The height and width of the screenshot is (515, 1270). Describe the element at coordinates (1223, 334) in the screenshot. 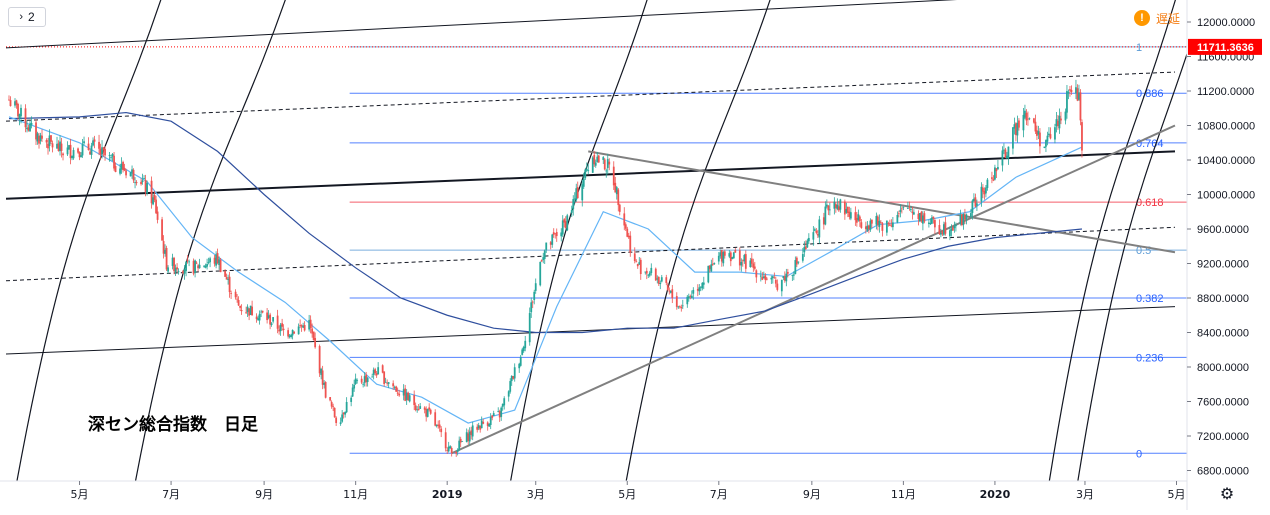

I see `y-tick-label: 8400.0000` at that location.